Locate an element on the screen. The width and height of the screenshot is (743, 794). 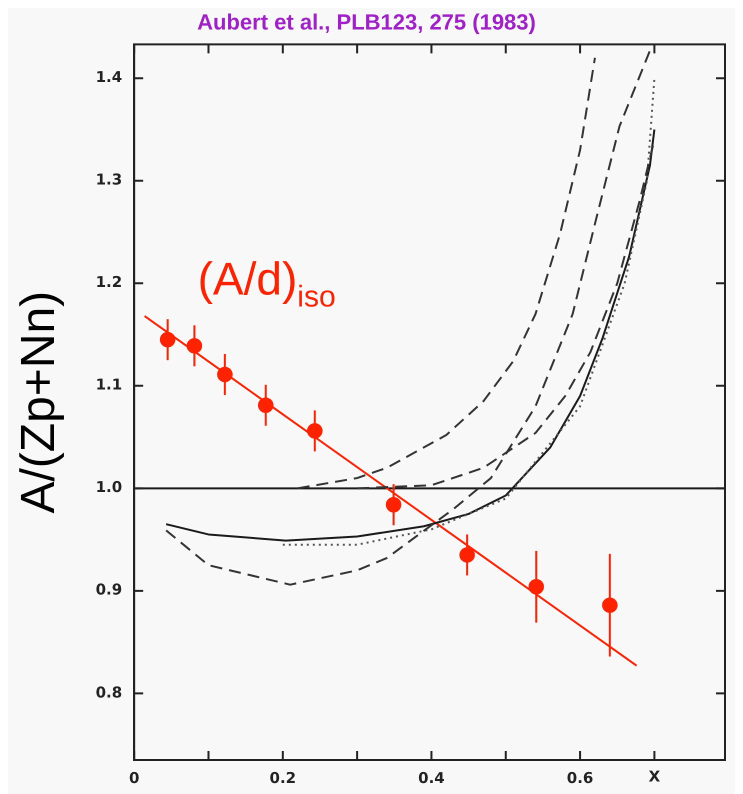
y-tick-label: 1.0 is located at coordinates (109, 487).